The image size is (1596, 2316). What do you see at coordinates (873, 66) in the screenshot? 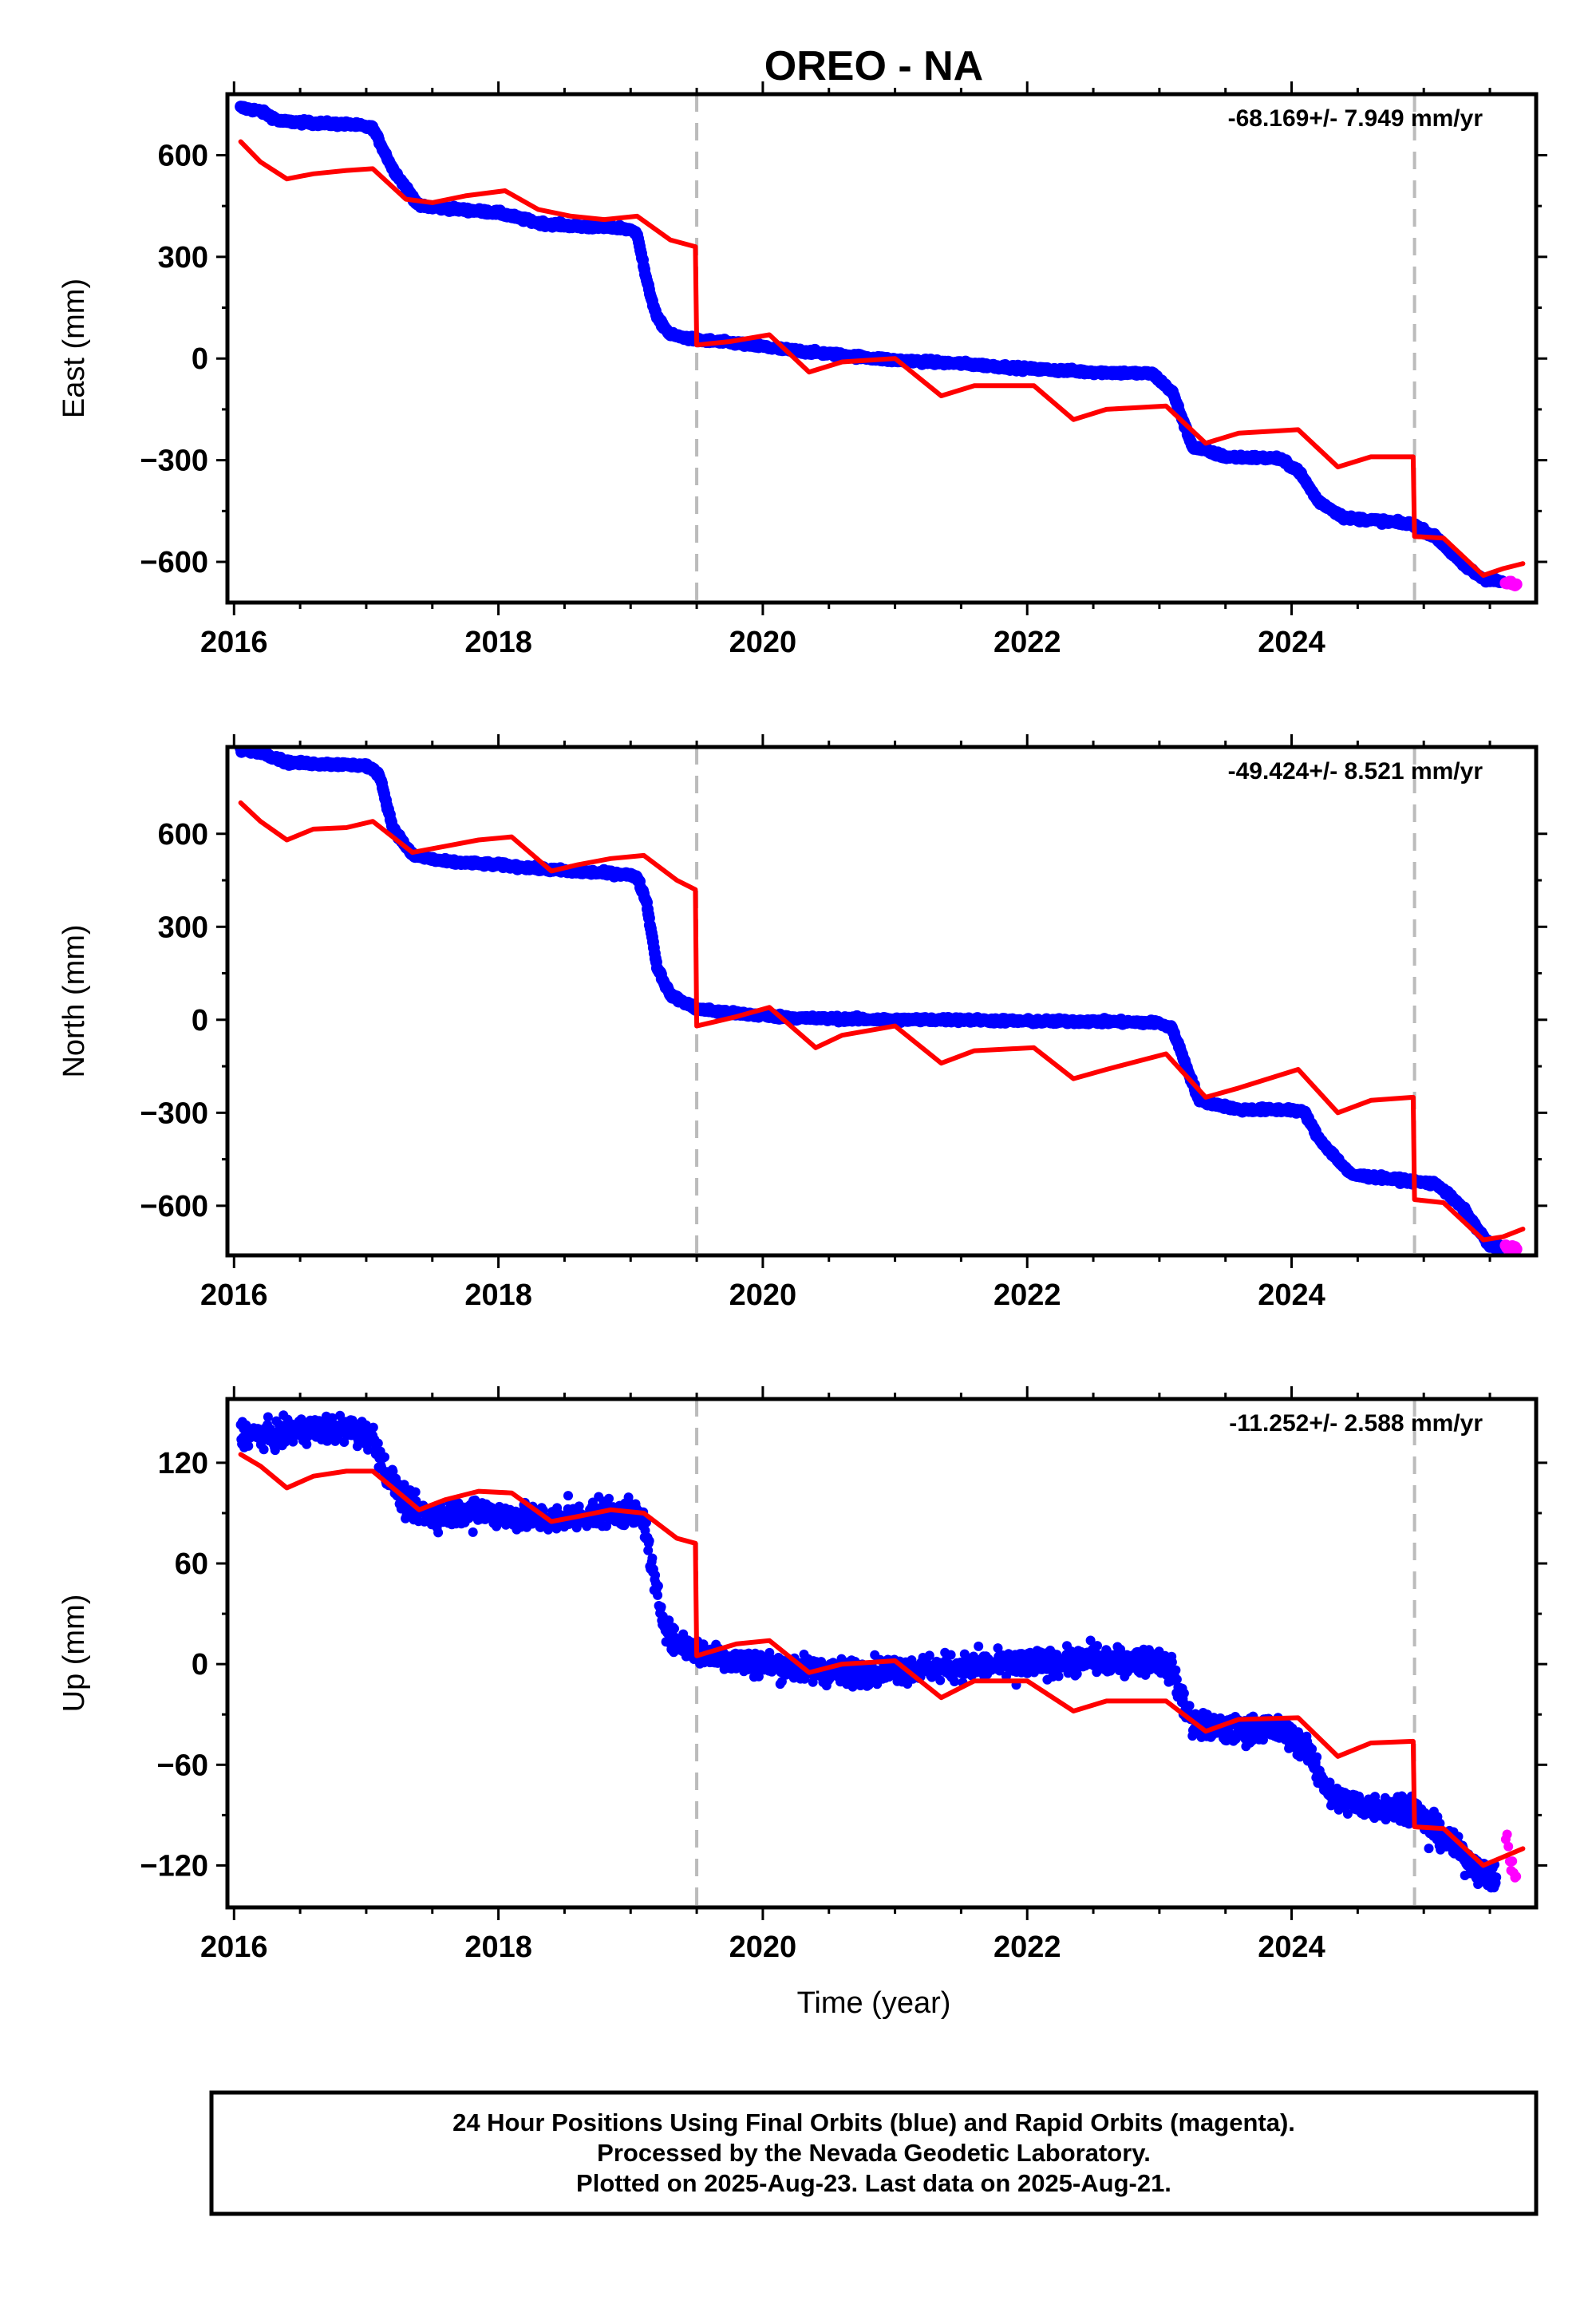
I see `chart-title: OREO - NA` at bounding box center [873, 66].